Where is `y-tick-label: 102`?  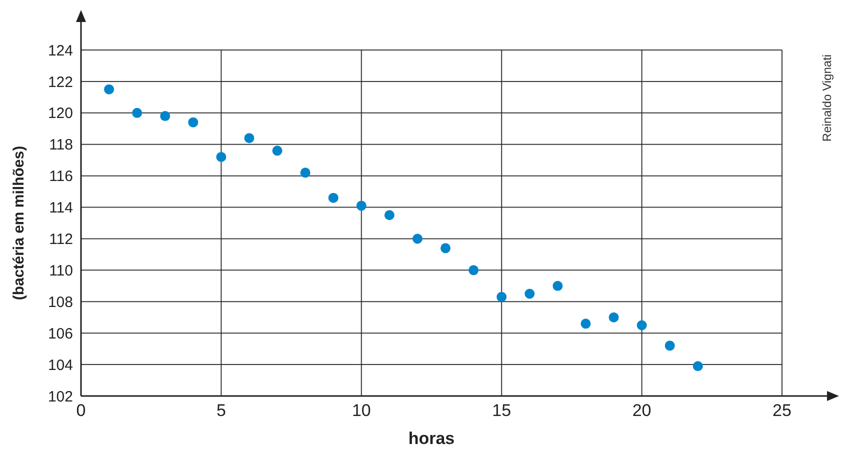 y-tick-label: 102 is located at coordinates (60, 397).